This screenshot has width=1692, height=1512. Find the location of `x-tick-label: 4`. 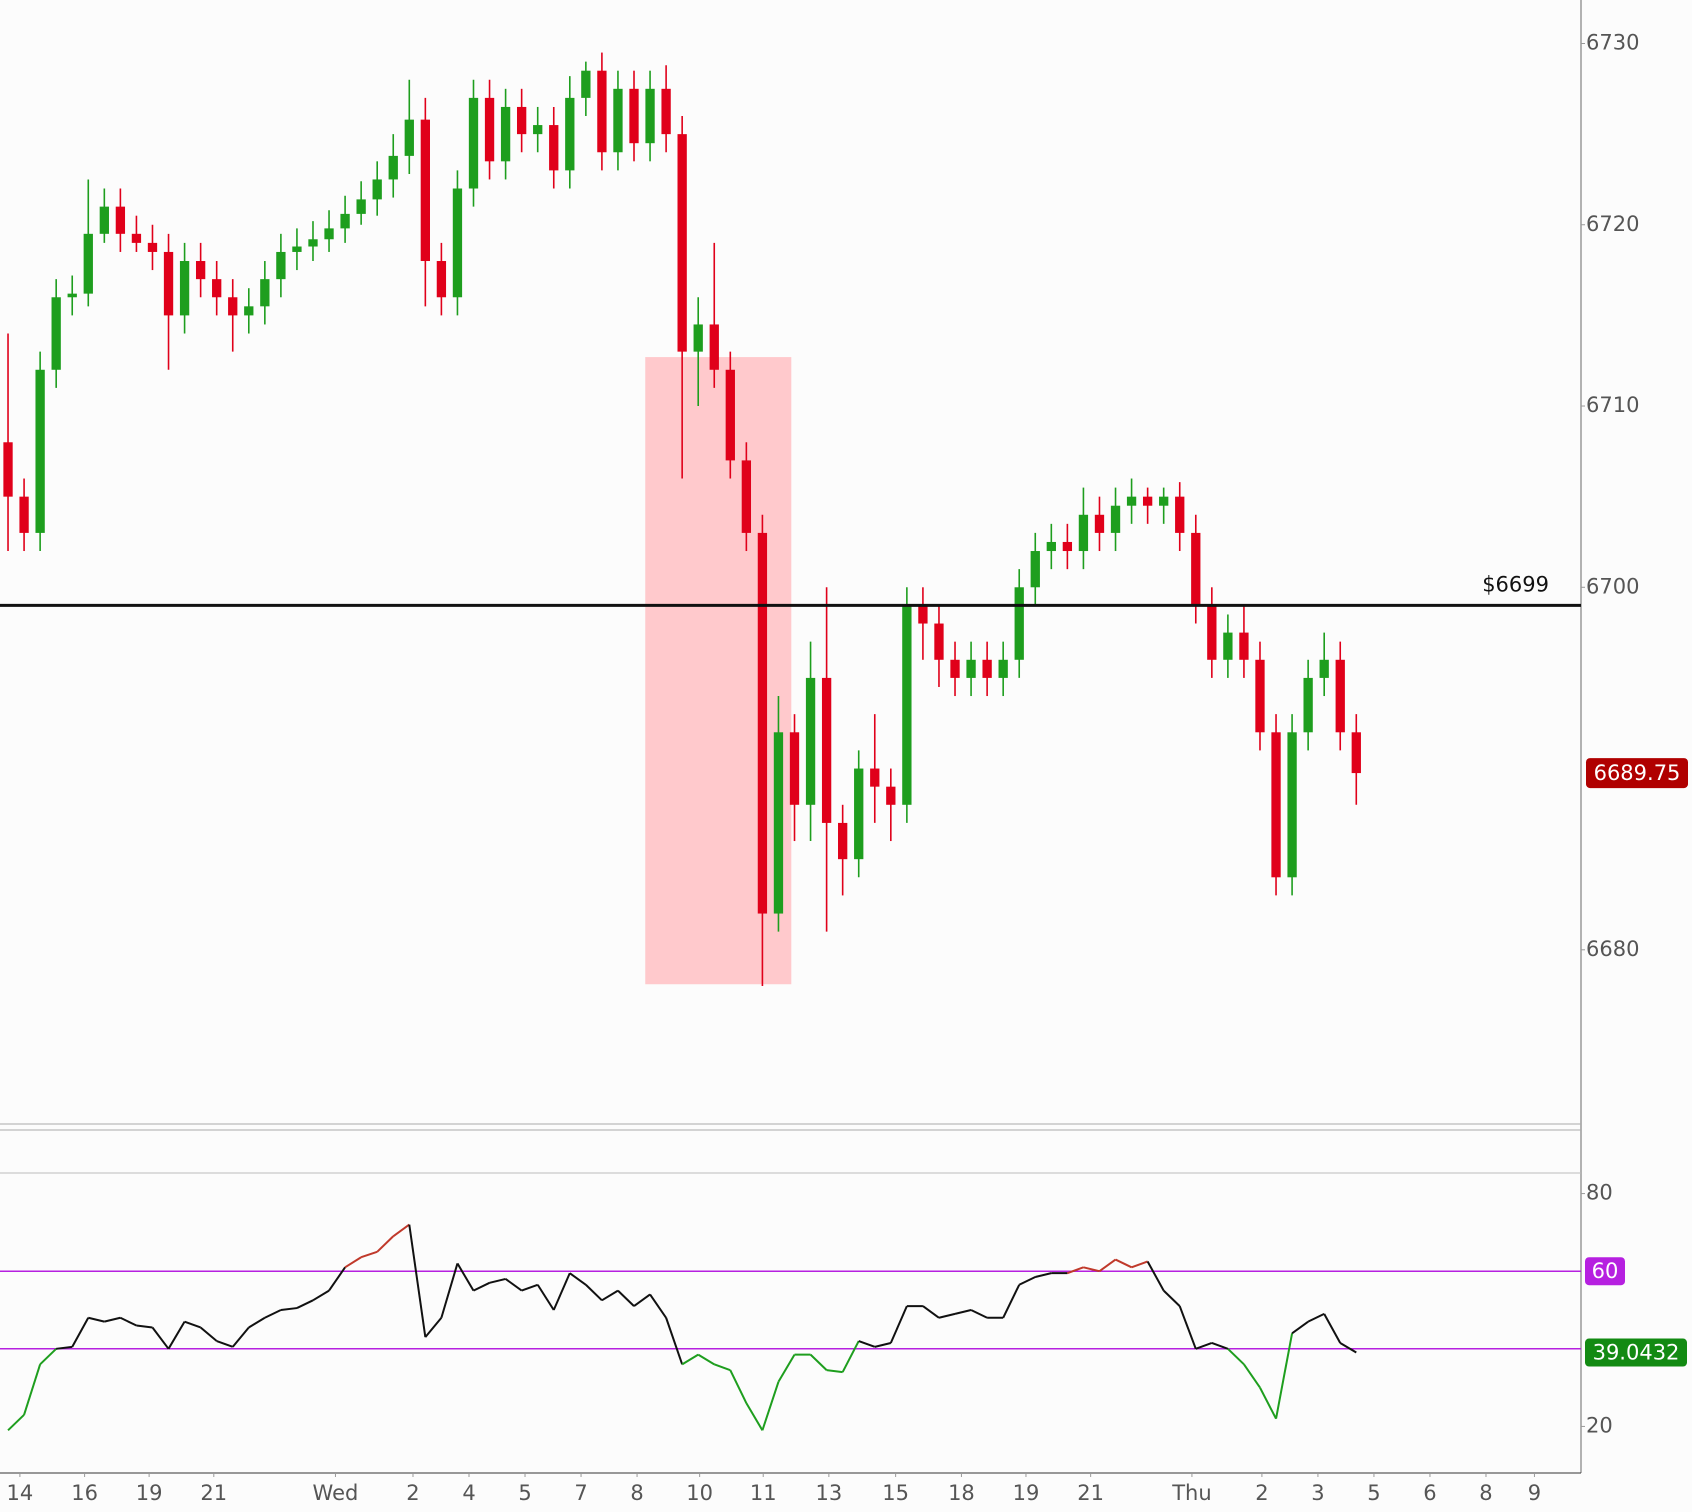

x-tick-label: 4 is located at coordinates (468, 1493).